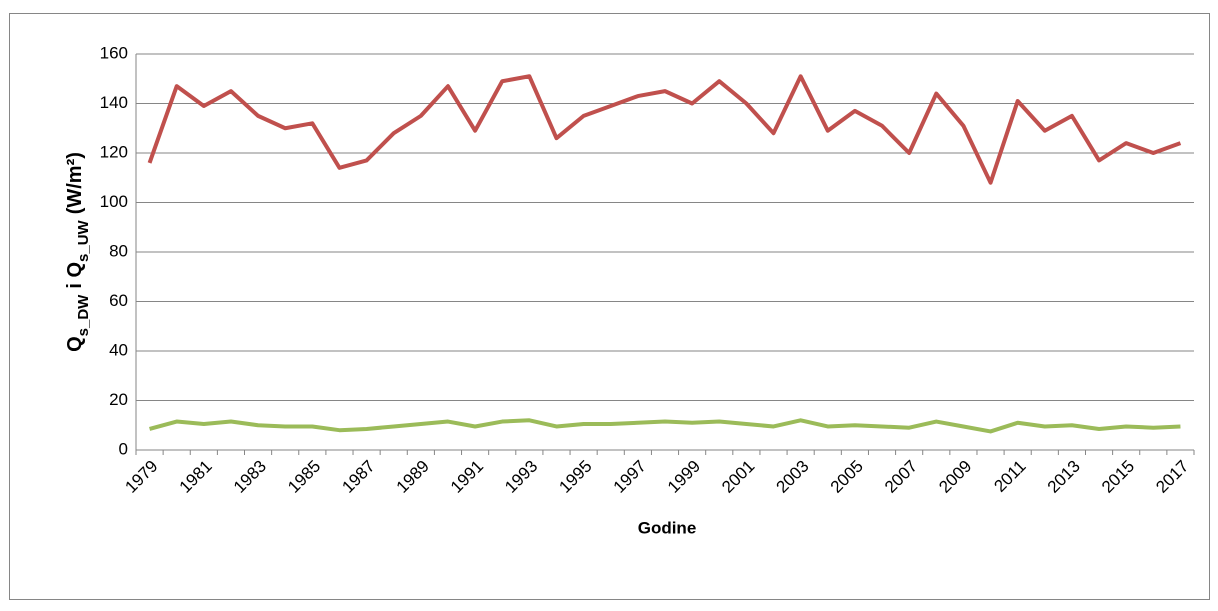  What do you see at coordinates (83, 240) in the screenshot?
I see `y-title-subscript: s_UW` at bounding box center [83, 240].